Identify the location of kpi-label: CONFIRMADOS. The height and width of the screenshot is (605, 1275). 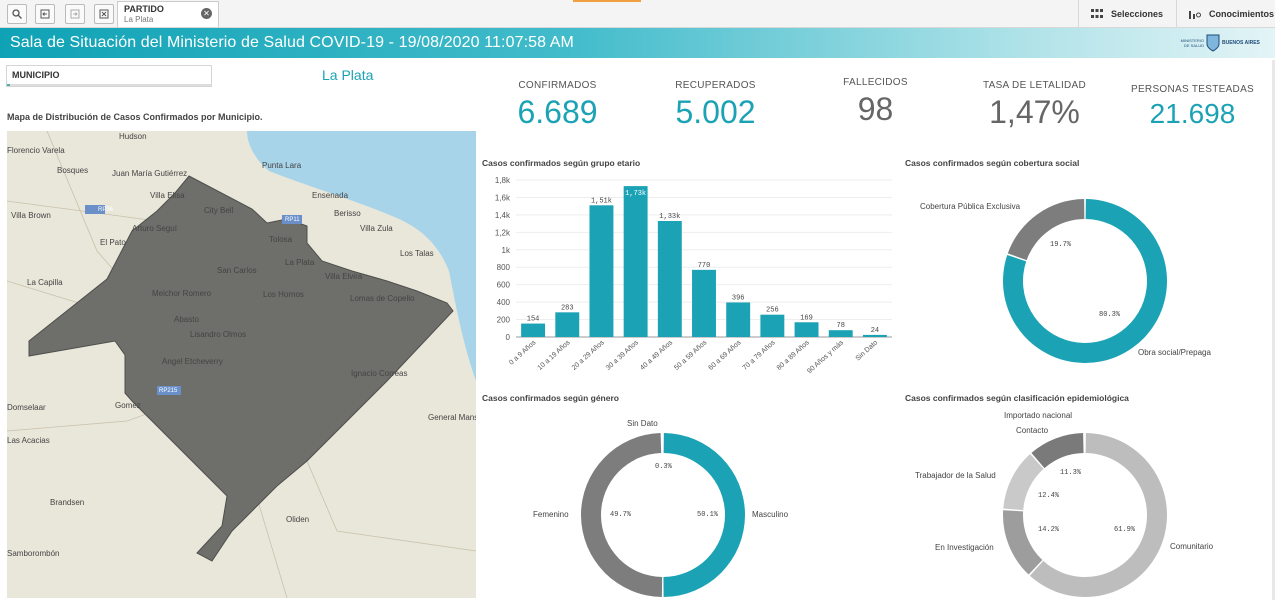
(557, 85).